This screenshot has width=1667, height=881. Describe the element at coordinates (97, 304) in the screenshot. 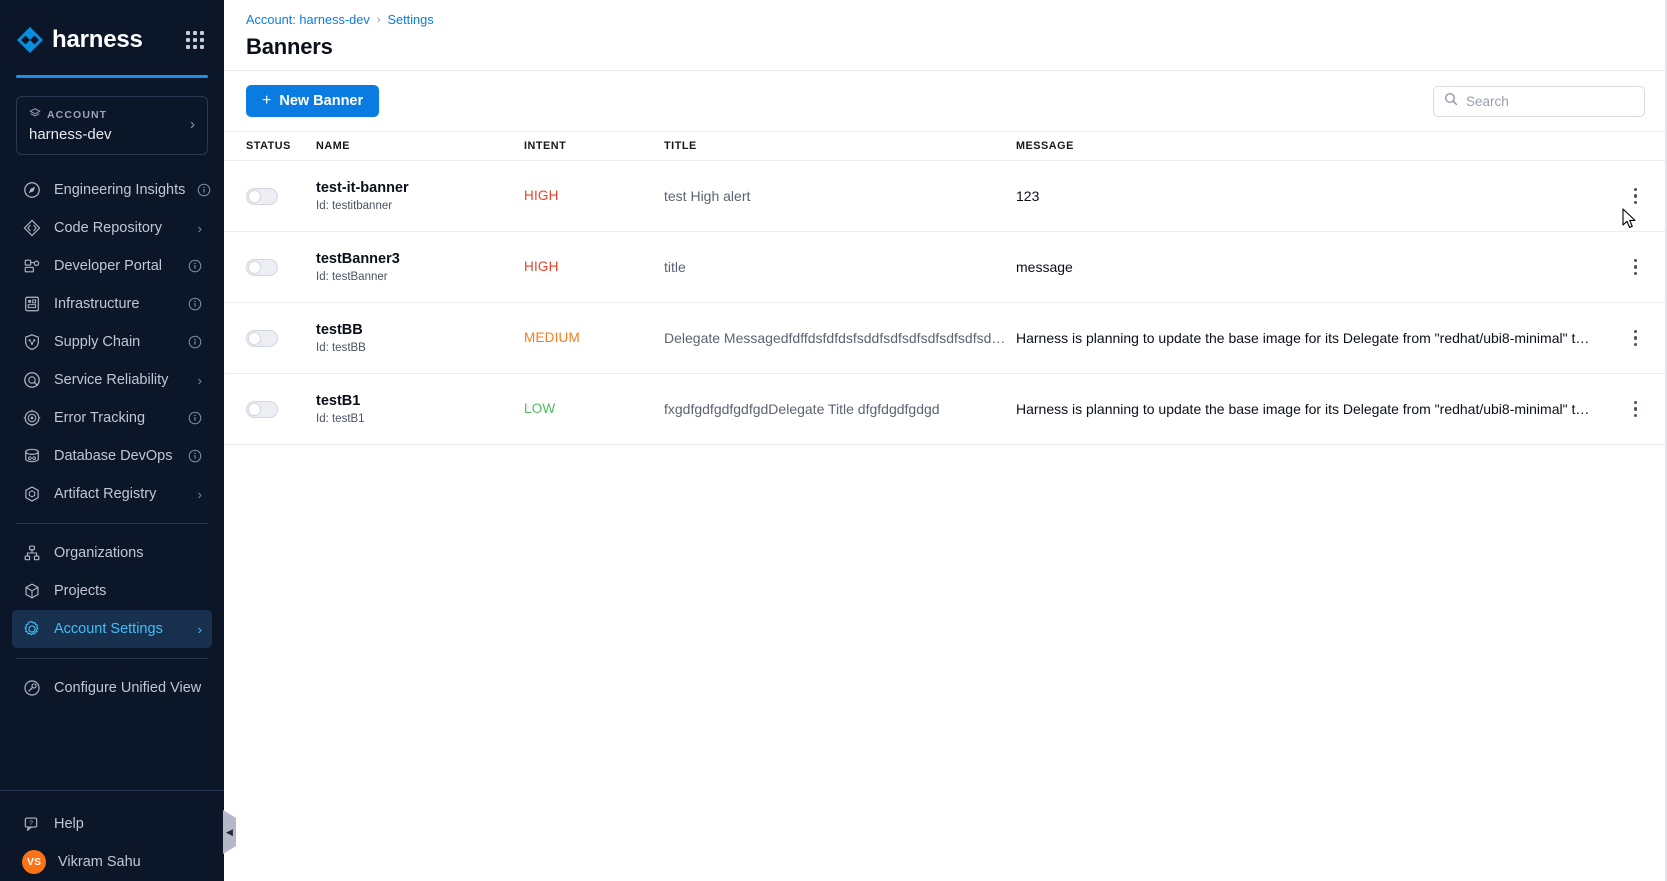

I see `sidebar-item-label: Infrastructure` at that location.